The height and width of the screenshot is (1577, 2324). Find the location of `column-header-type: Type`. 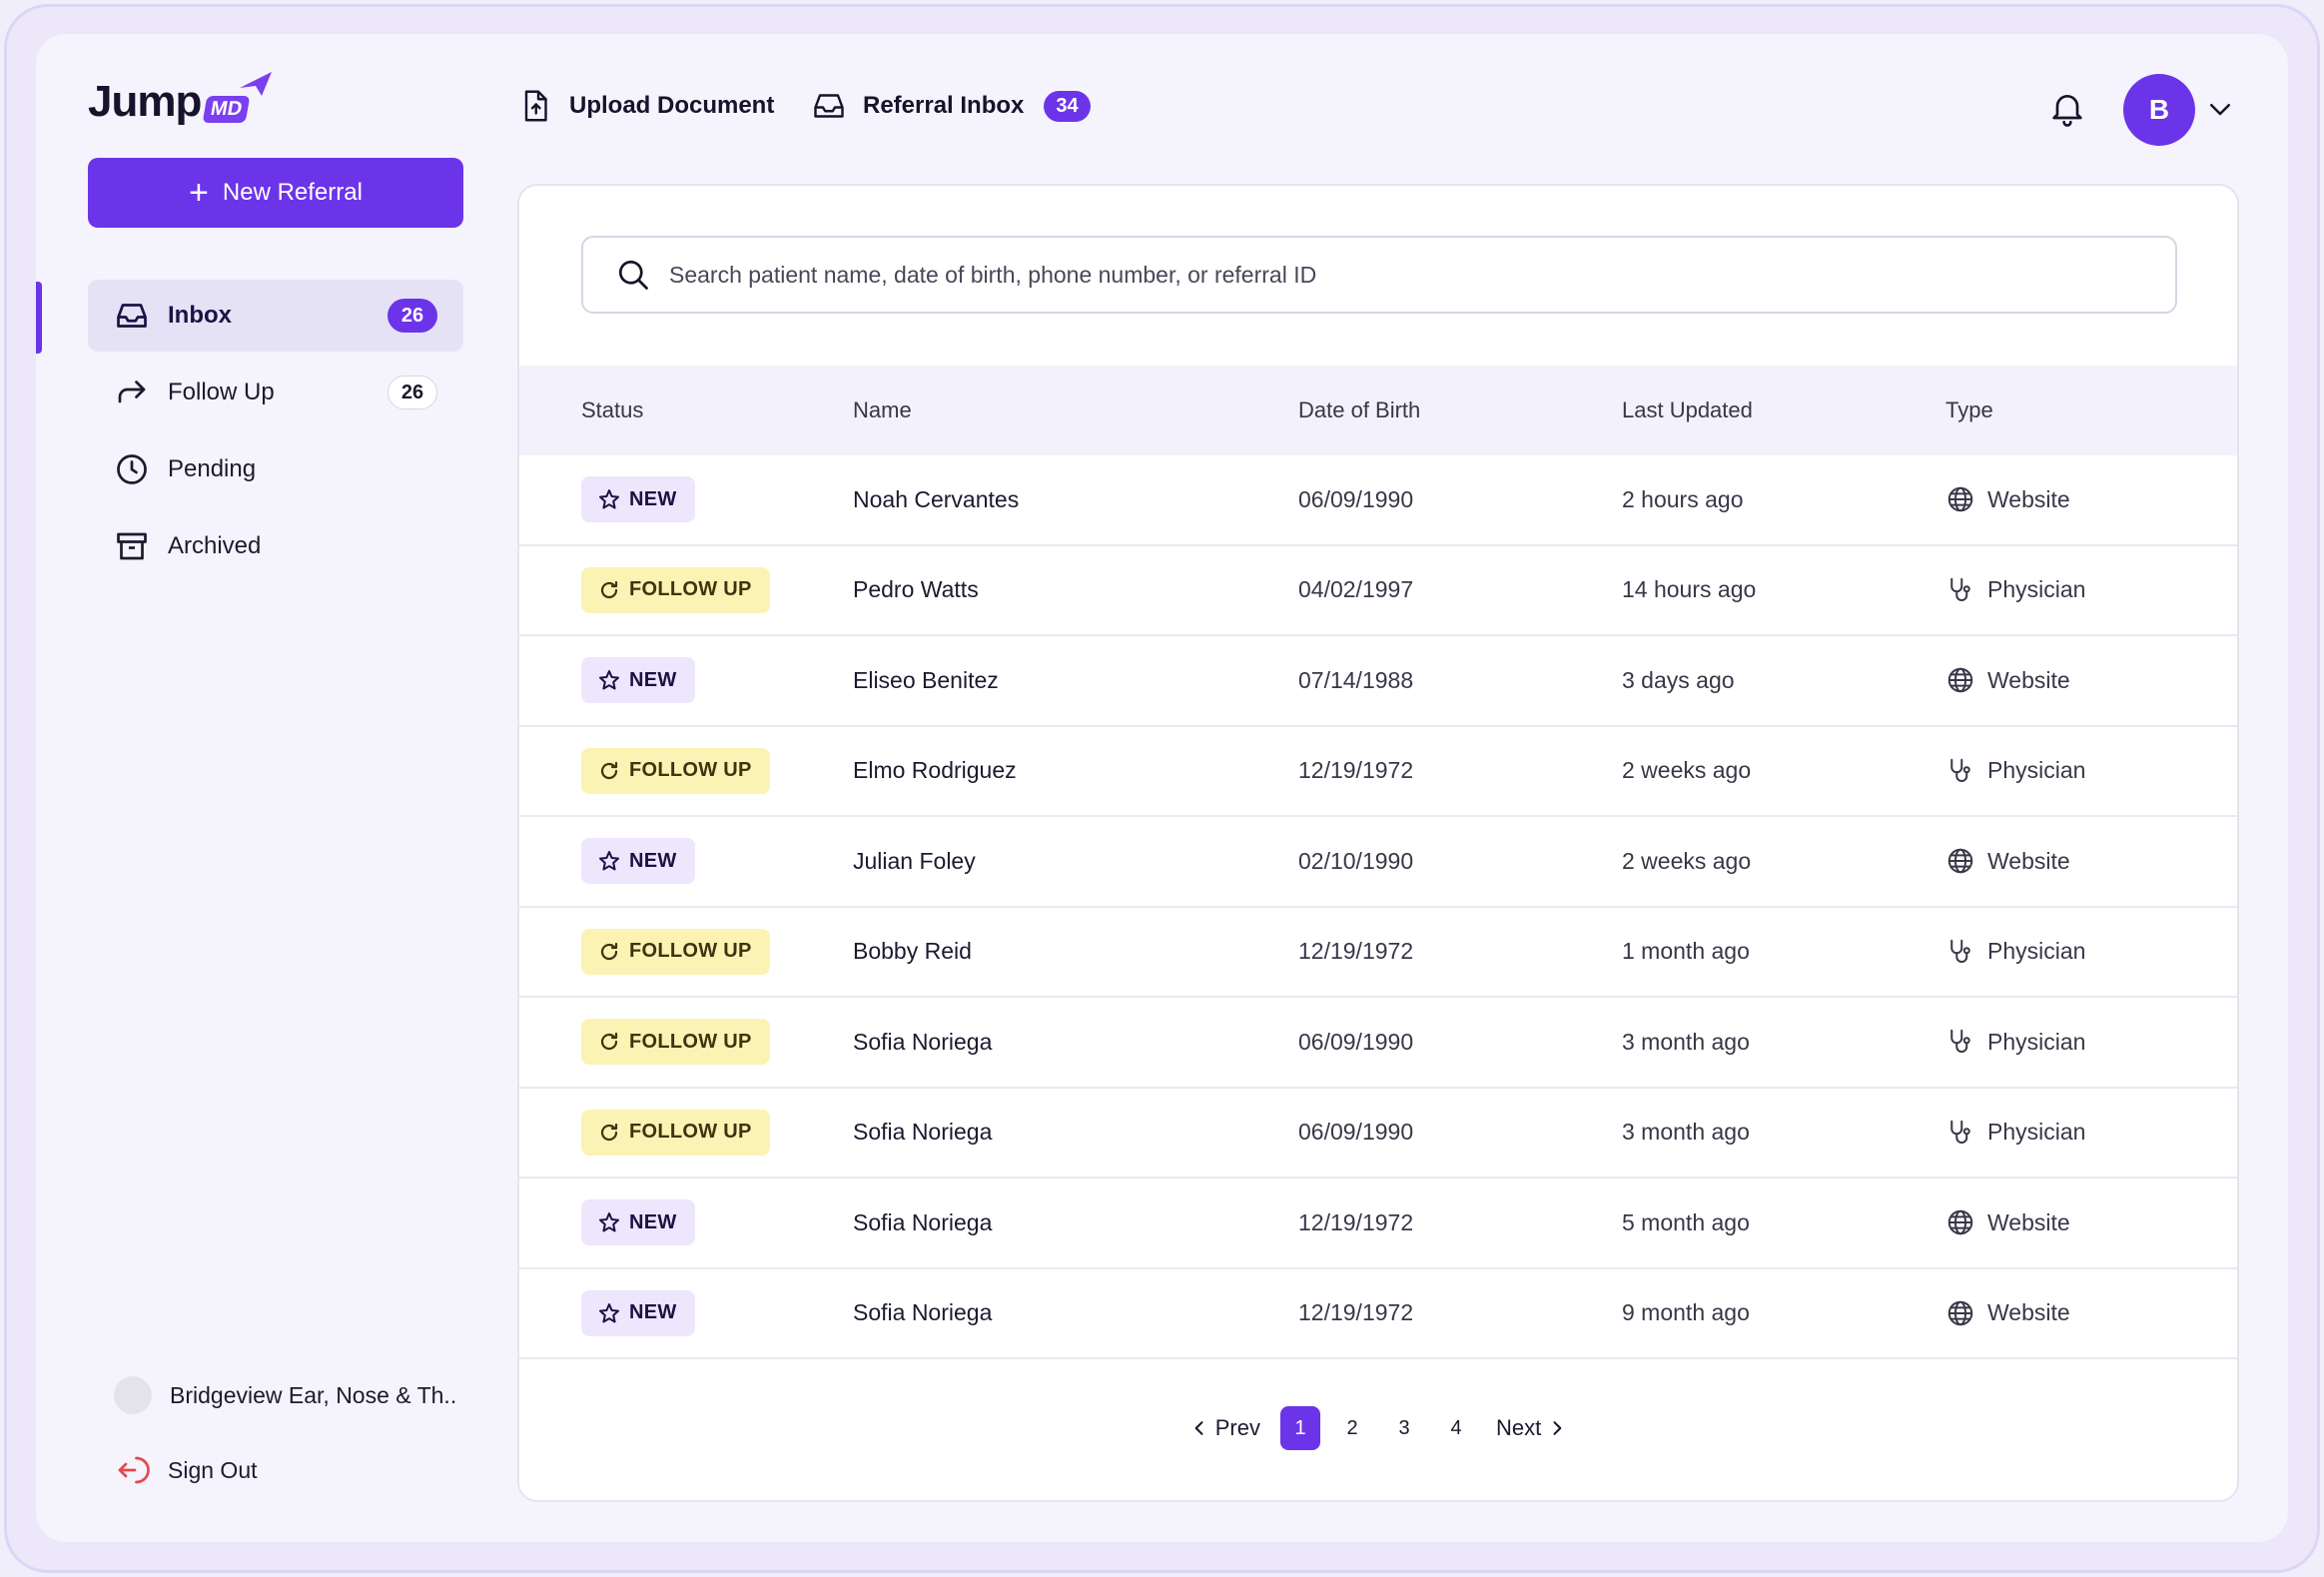

column-header-type: Type is located at coordinates (1969, 410).